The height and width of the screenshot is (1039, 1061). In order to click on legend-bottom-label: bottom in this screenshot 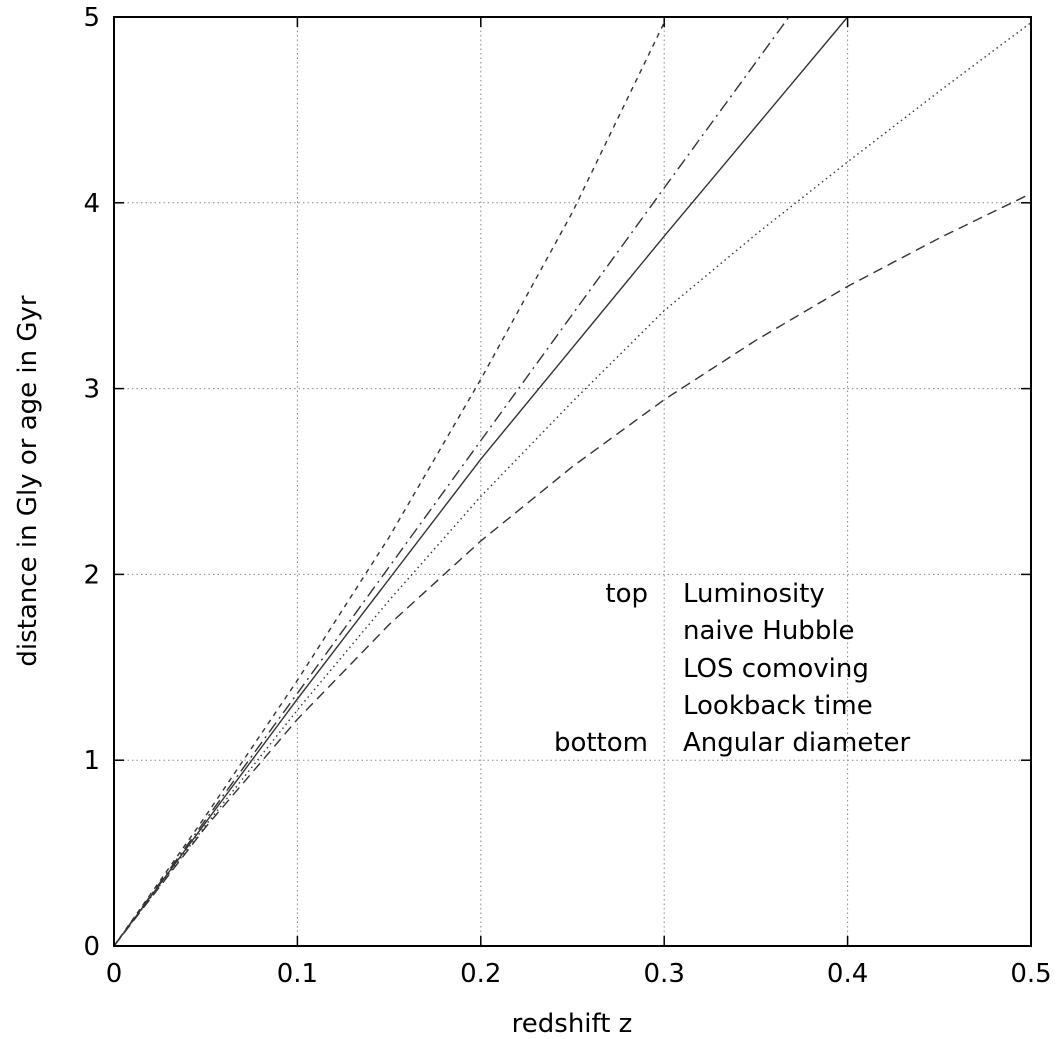, I will do `click(601, 743)`.